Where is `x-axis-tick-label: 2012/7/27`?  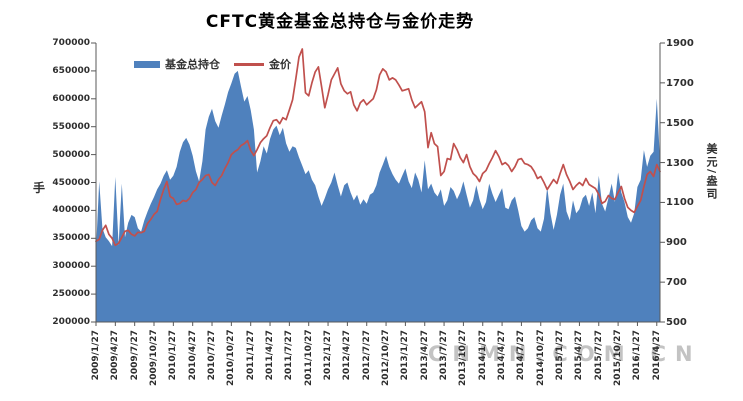 x-axis-tick-label: 2012/7/27 is located at coordinates (366, 355).